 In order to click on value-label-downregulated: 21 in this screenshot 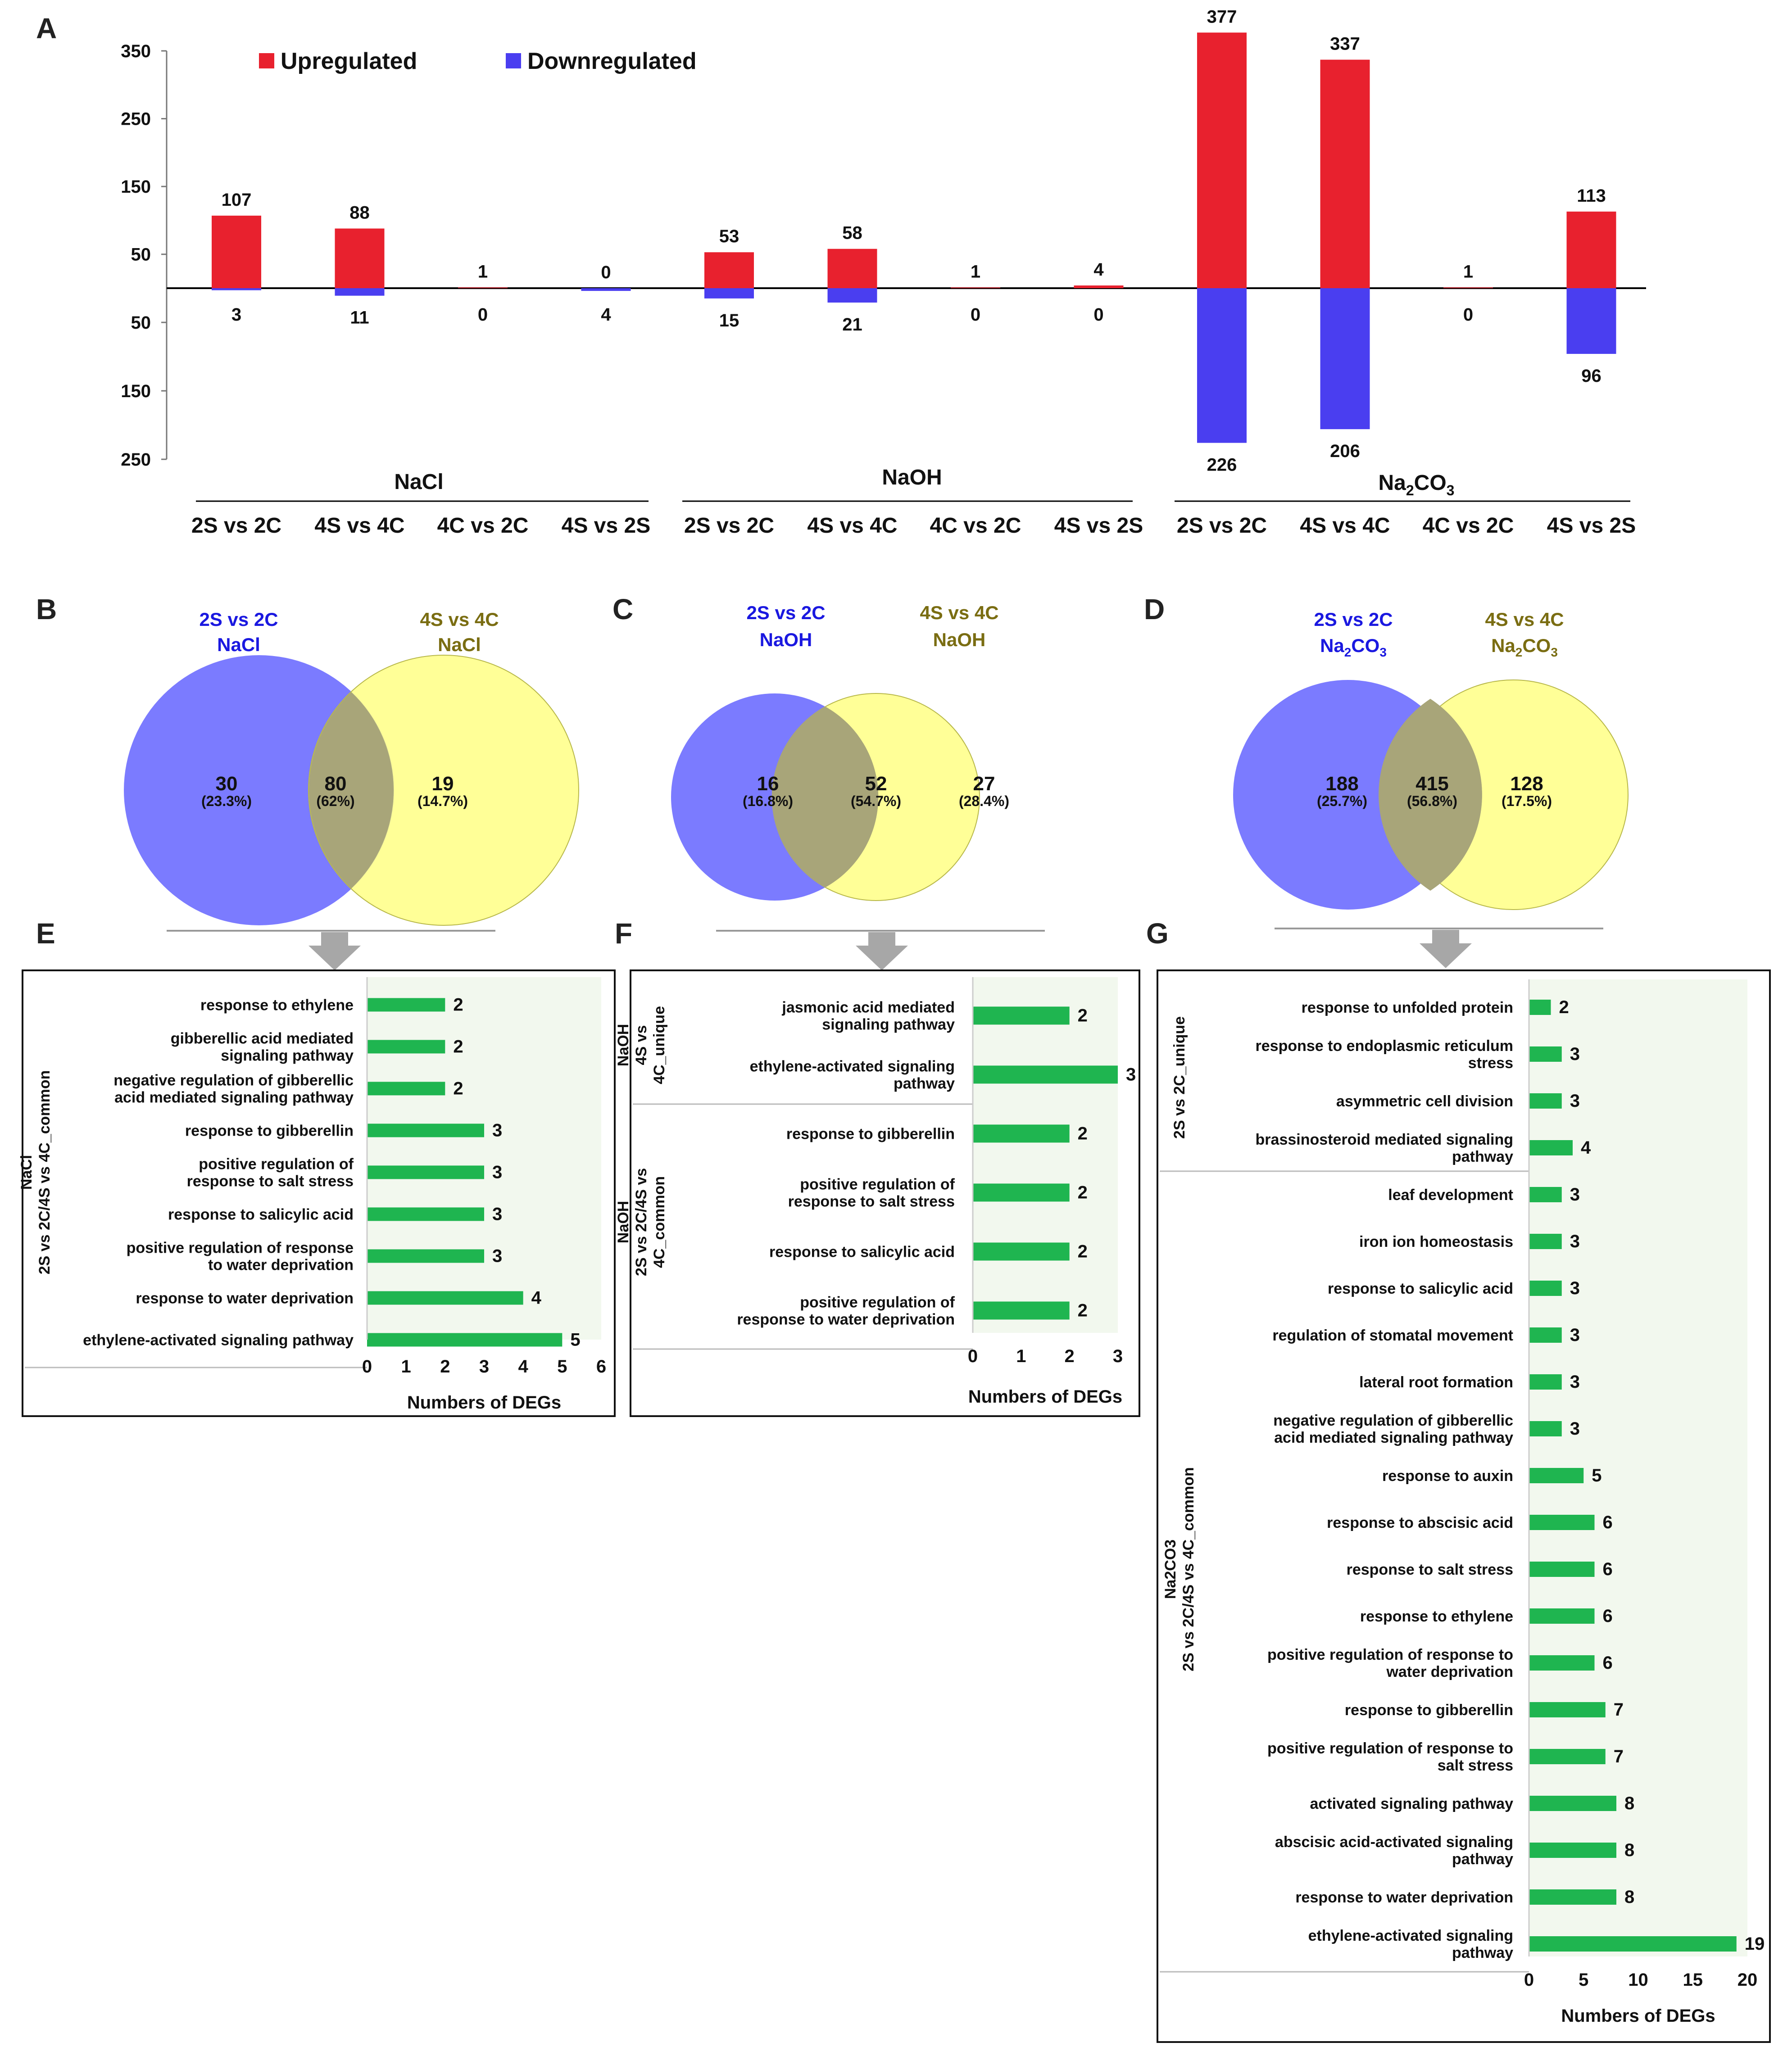, I will do `click(852, 325)`.